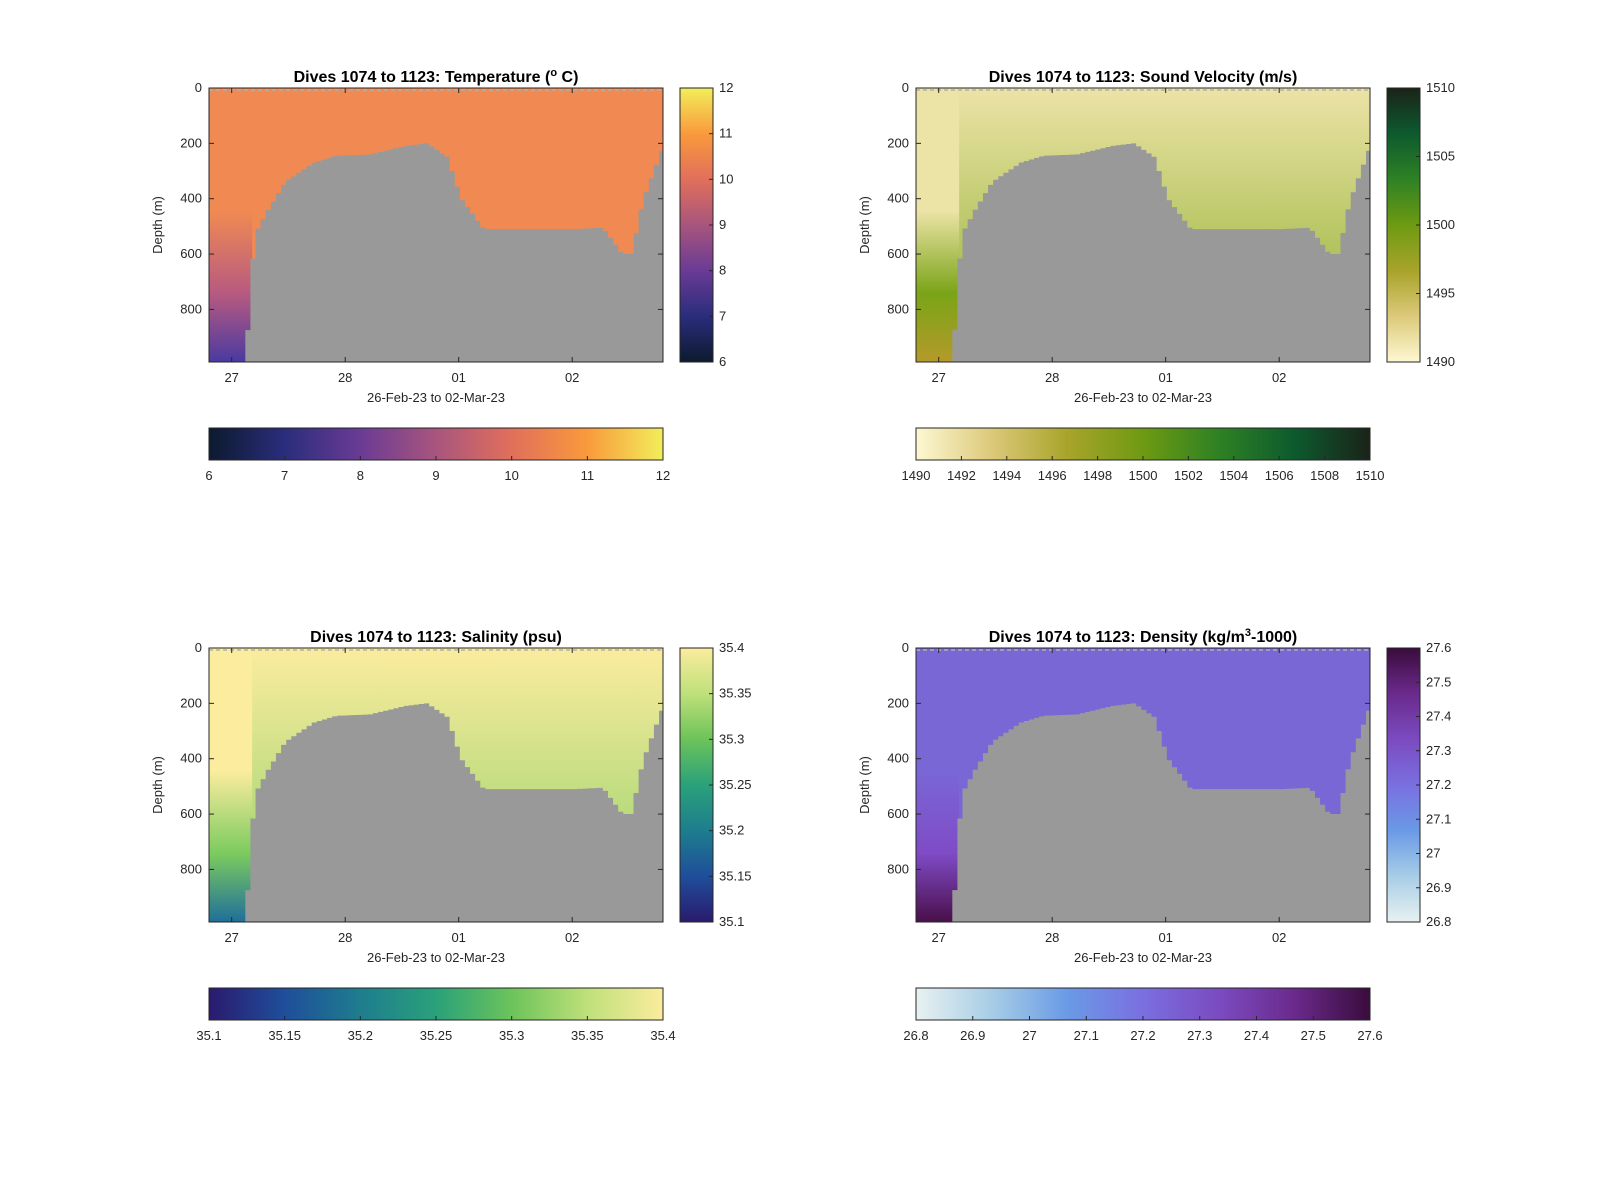 The height and width of the screenshot is (1179, 1600). Describe the element at coordinates (735, 784) in the screenshot. I see `right-colorbar-label: 35.25` at that location.